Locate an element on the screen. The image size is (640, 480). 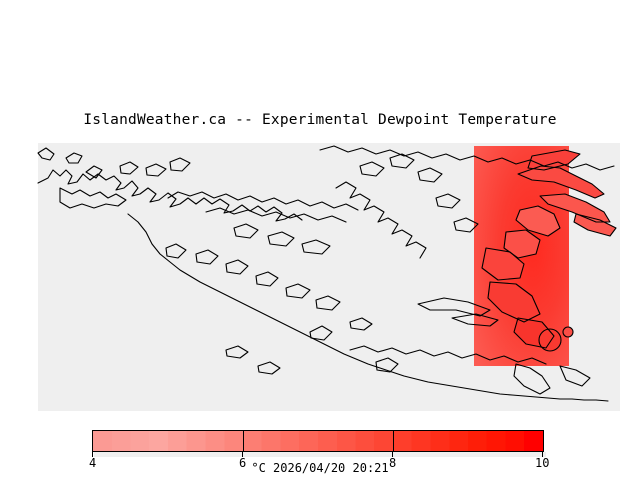
colorbar-gradient is located at coordinates (318, 441).